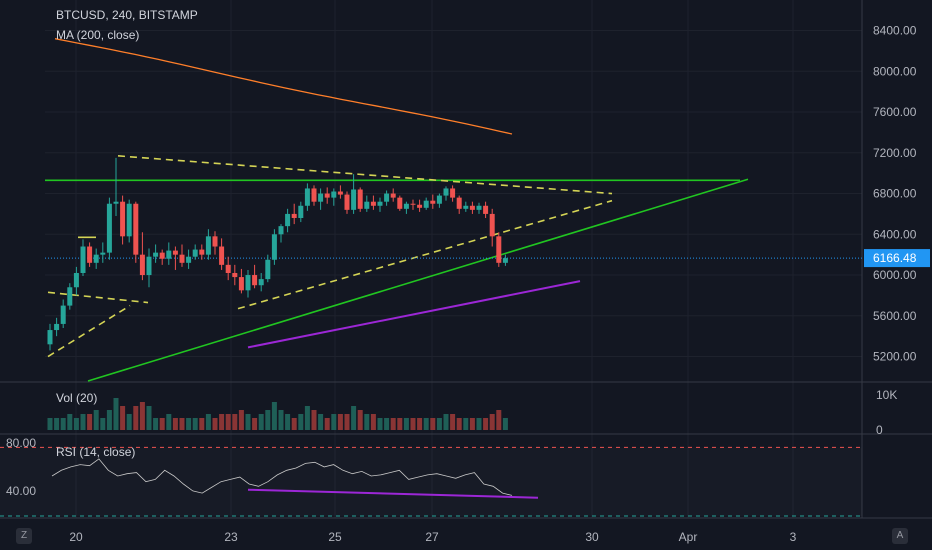 This screenshot has width=932, height=550. Describe the element at coordinates (414, 314) in the screenshot. I see `divergence-price-line` at that location.